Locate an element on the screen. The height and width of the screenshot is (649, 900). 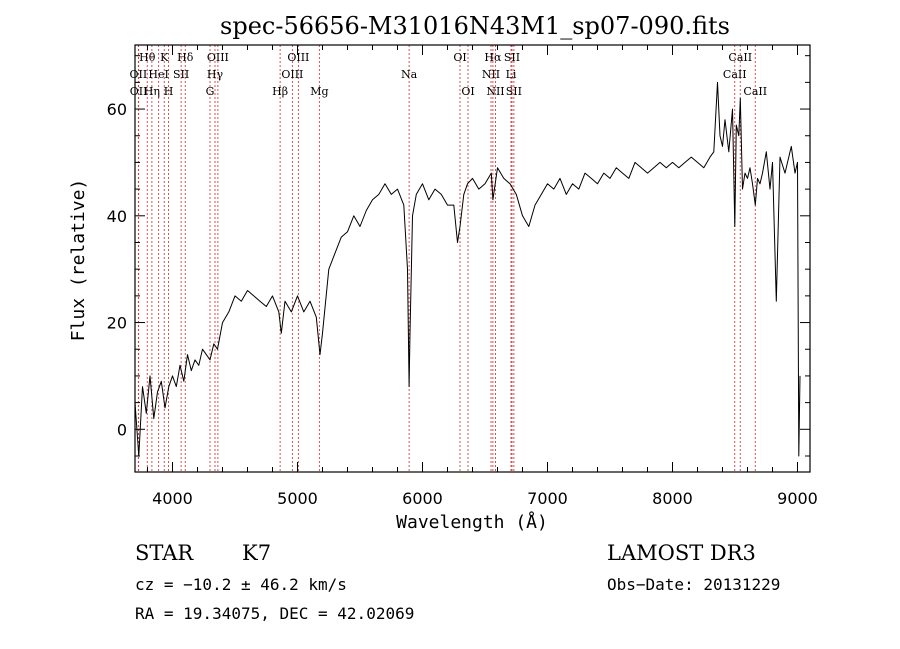
sky-coordinates: RA = 19.34075, DEC = 42.02069 is located at coordinates (274, 613).